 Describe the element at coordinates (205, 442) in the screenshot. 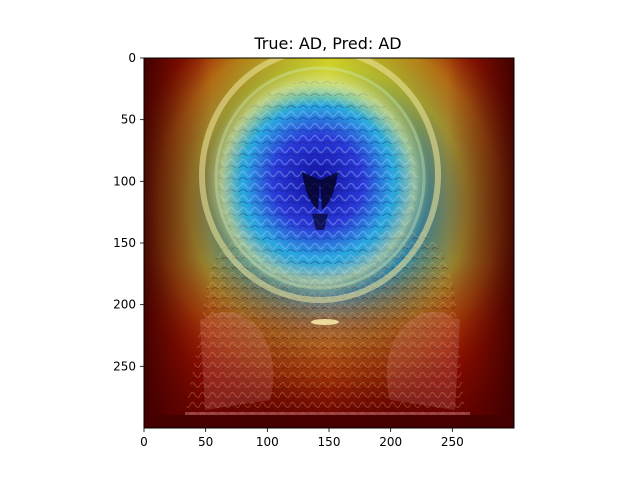

I see `x-tick-label: 50` at that location.